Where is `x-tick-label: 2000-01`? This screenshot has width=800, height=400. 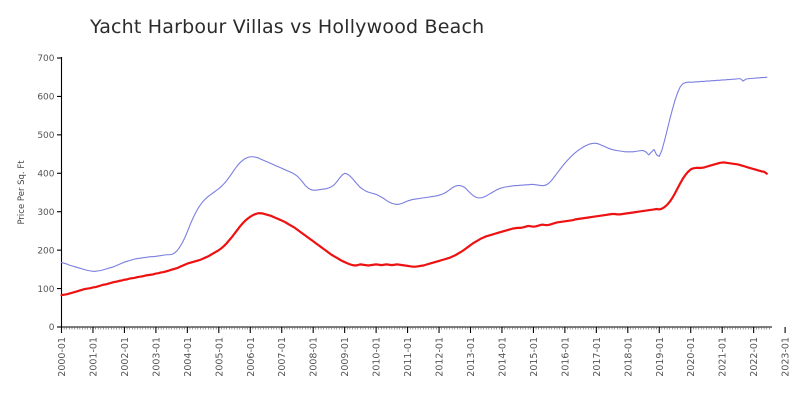 x-tick-label: 2000-01 is located at coordinates (62, 357).